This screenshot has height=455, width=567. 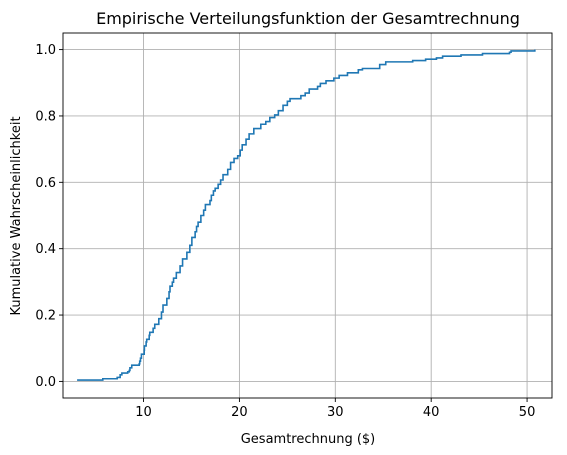 I want to click on x-tick-label: 20, so click(x=239, y=412).